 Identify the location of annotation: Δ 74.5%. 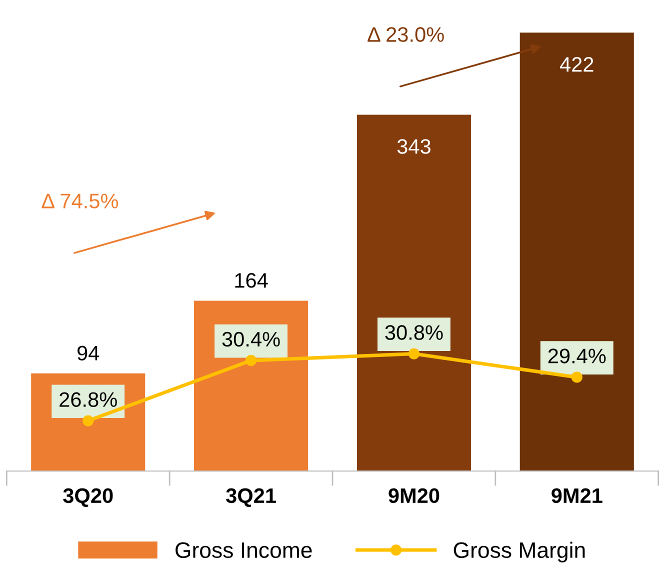
(80, 201).